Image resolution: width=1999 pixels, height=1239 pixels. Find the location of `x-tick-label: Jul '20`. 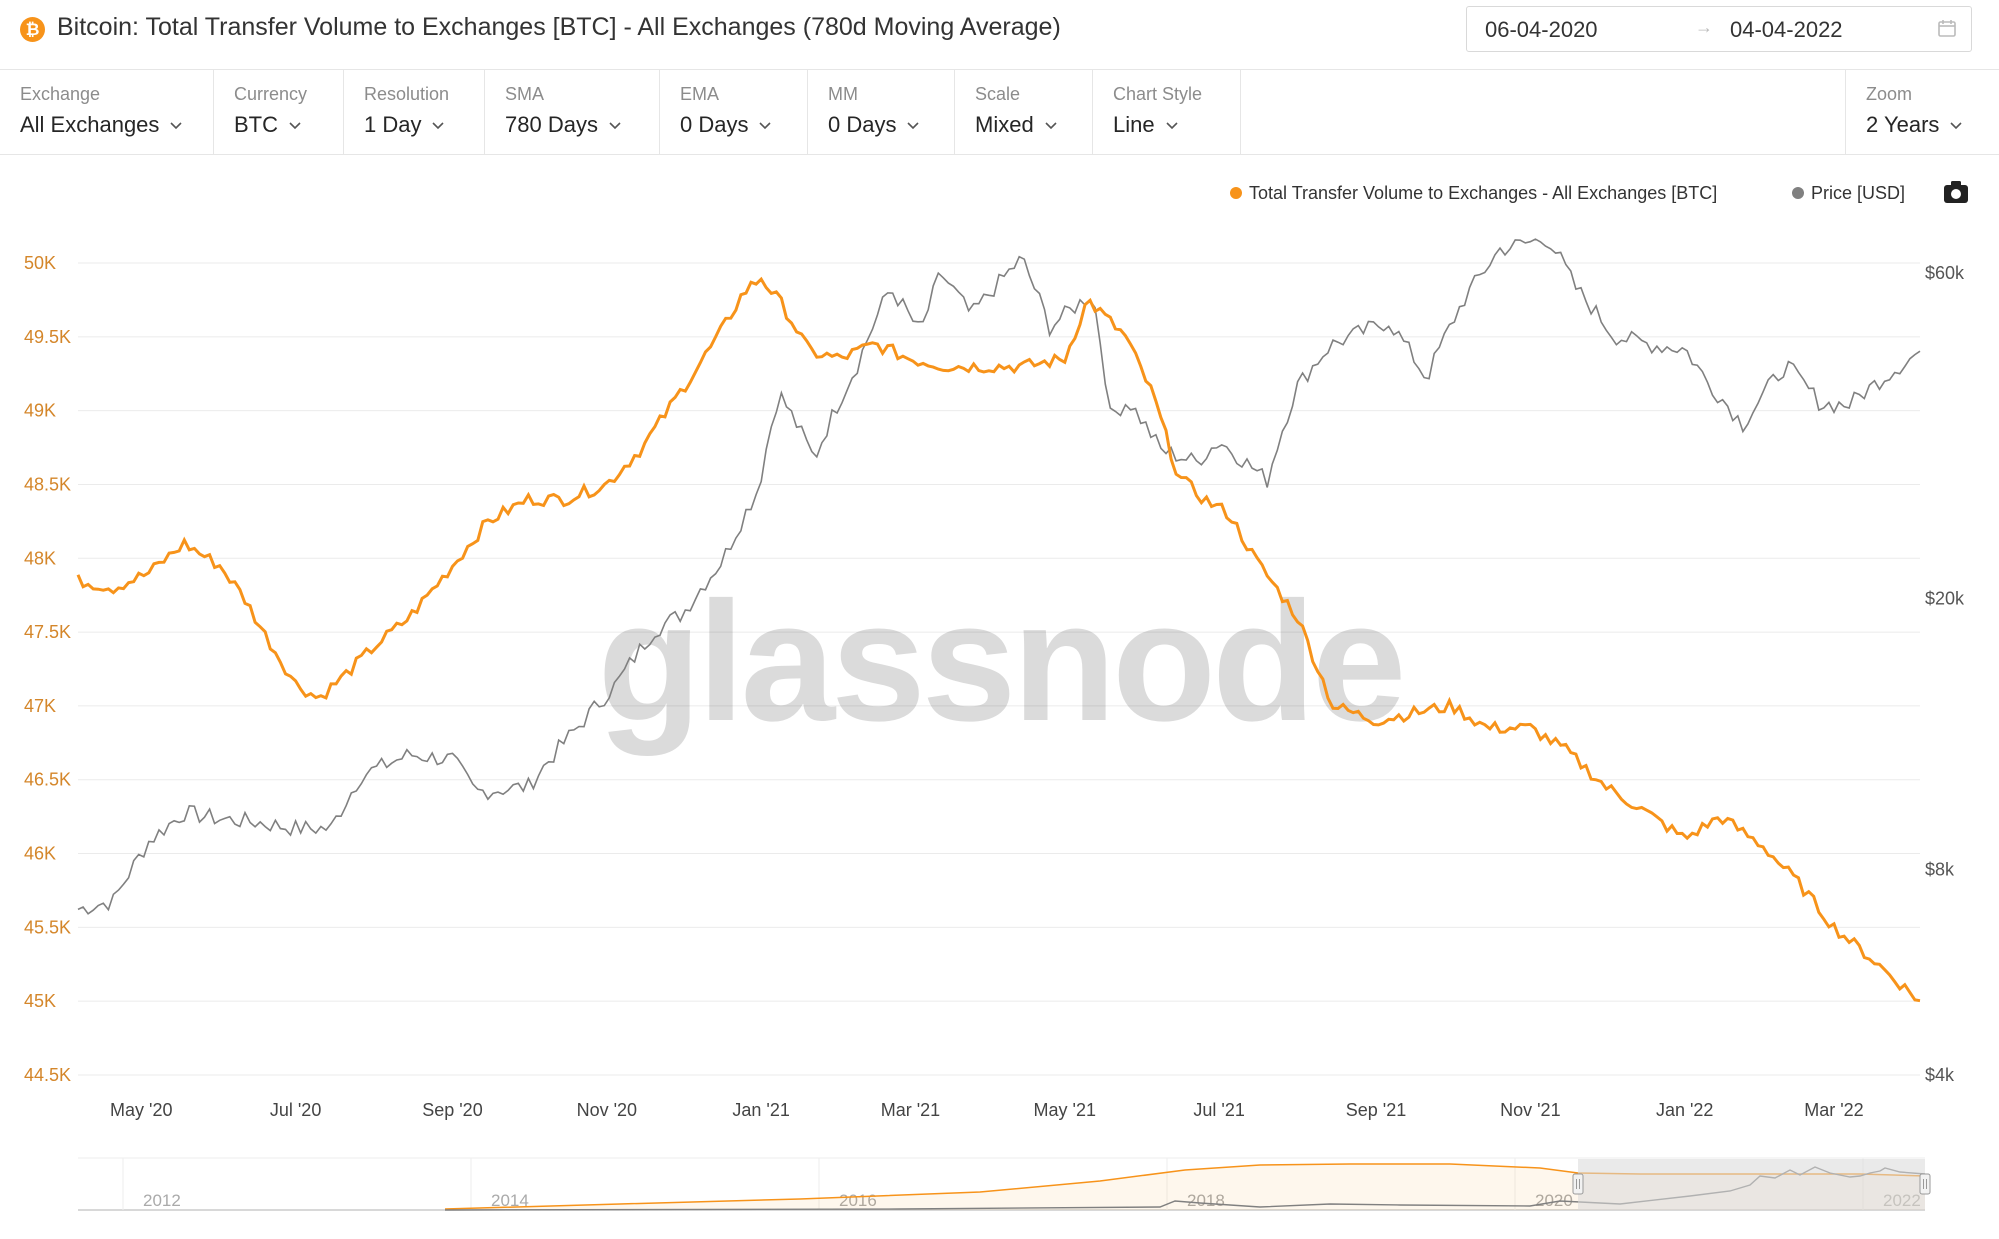

x-tick-label: Jul '20 is located at coordinates (295, 1110).